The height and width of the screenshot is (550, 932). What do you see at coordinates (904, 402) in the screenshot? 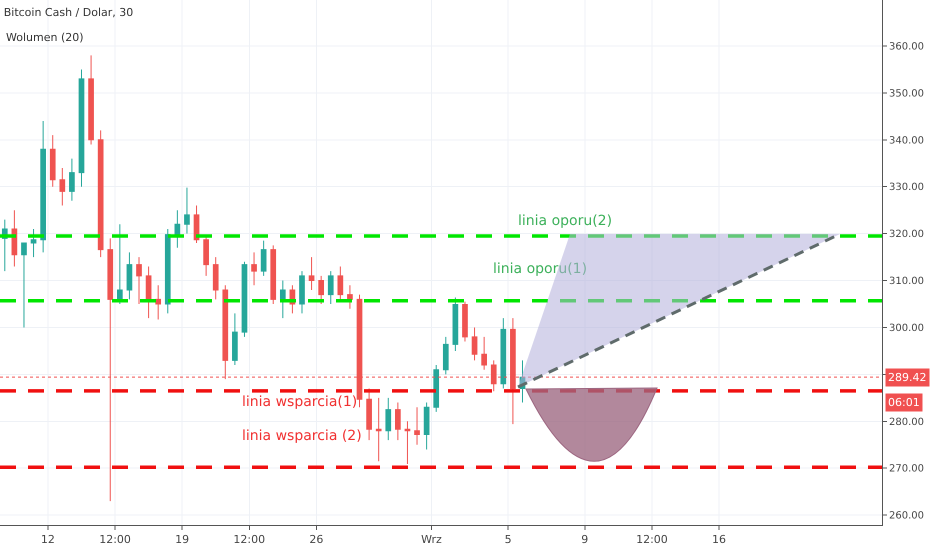
I see `text: 06:01` at bounding box center [904, 402].